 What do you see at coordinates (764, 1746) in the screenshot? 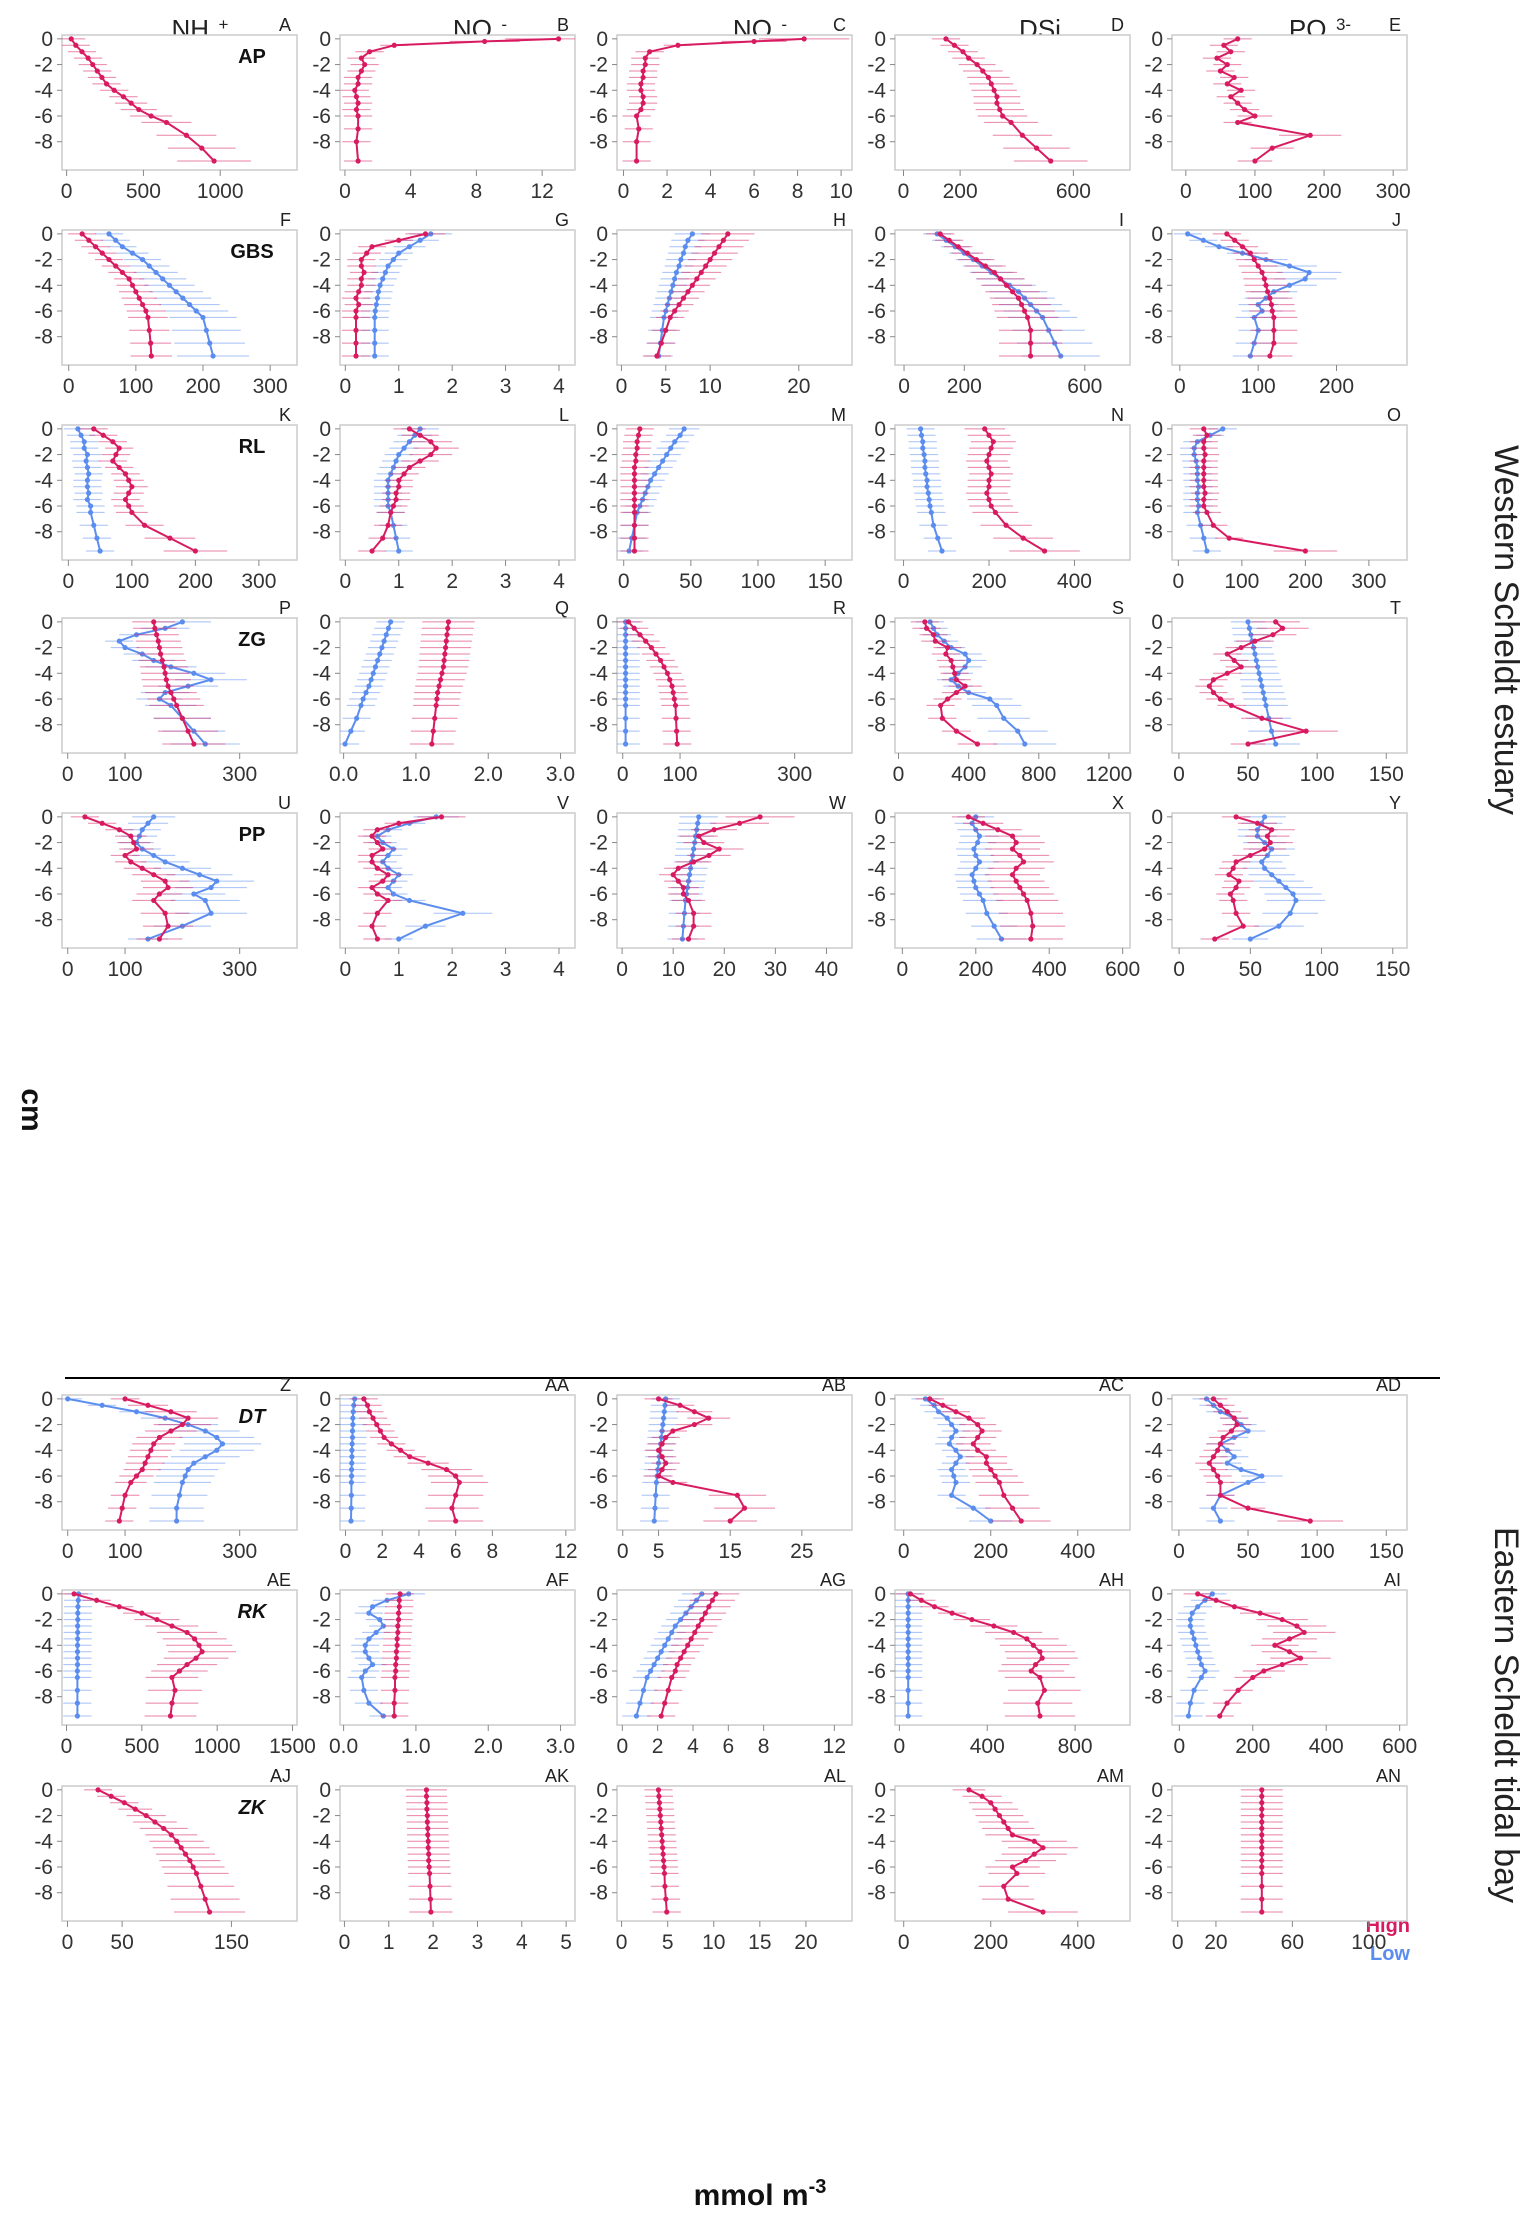
I see `x-tick-label: 8` at bounding box center [764, 1746].